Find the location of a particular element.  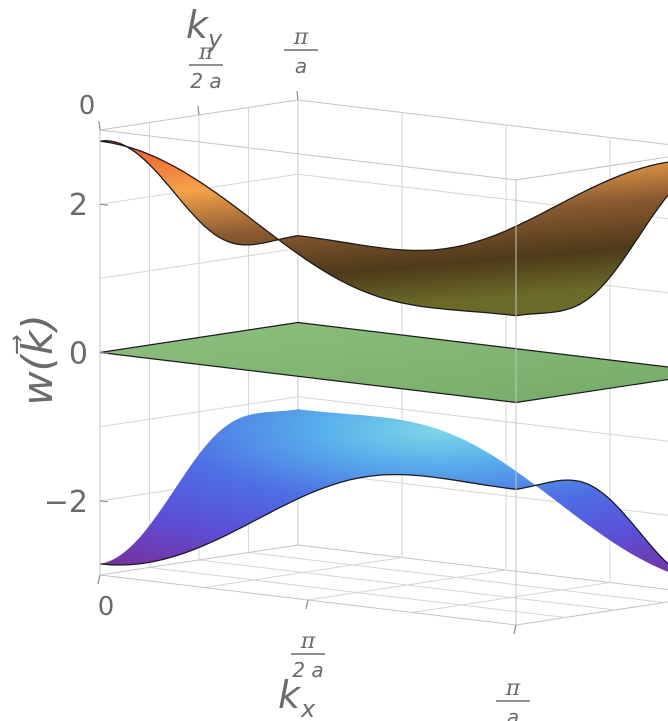

y-tick-label: 0 is located at coordinates (87, 106).